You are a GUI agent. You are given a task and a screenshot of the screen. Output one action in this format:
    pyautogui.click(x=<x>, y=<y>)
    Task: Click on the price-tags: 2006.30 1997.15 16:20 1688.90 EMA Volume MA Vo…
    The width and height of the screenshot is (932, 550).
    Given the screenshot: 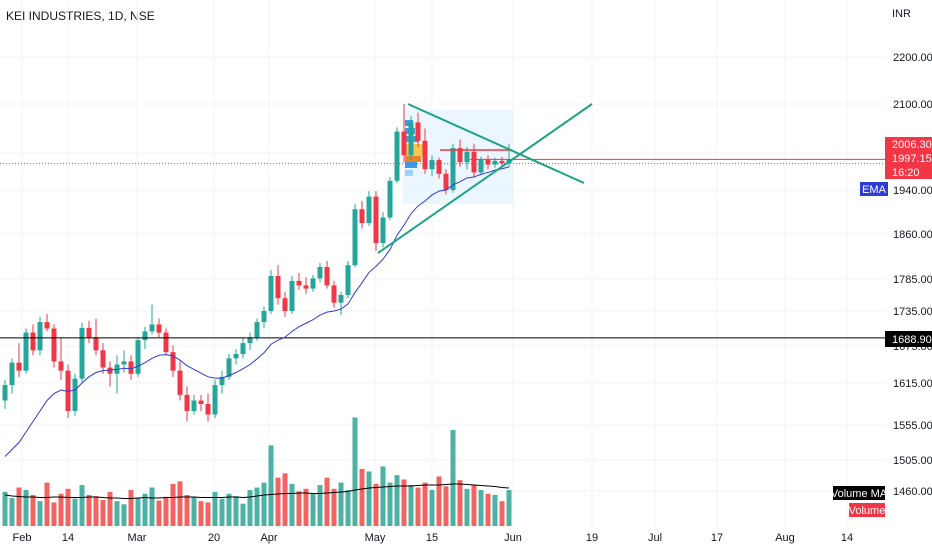 What is the action you would take?
    pyautogui.click(x=881, y=327)
    